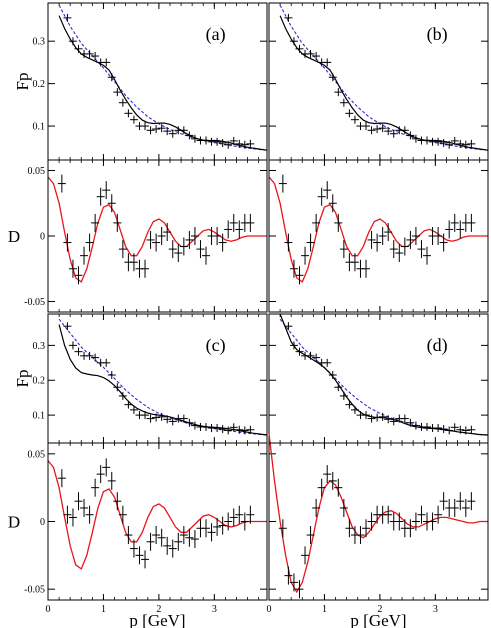  I want to click on x-tick-label: 2, so click(379, 609).